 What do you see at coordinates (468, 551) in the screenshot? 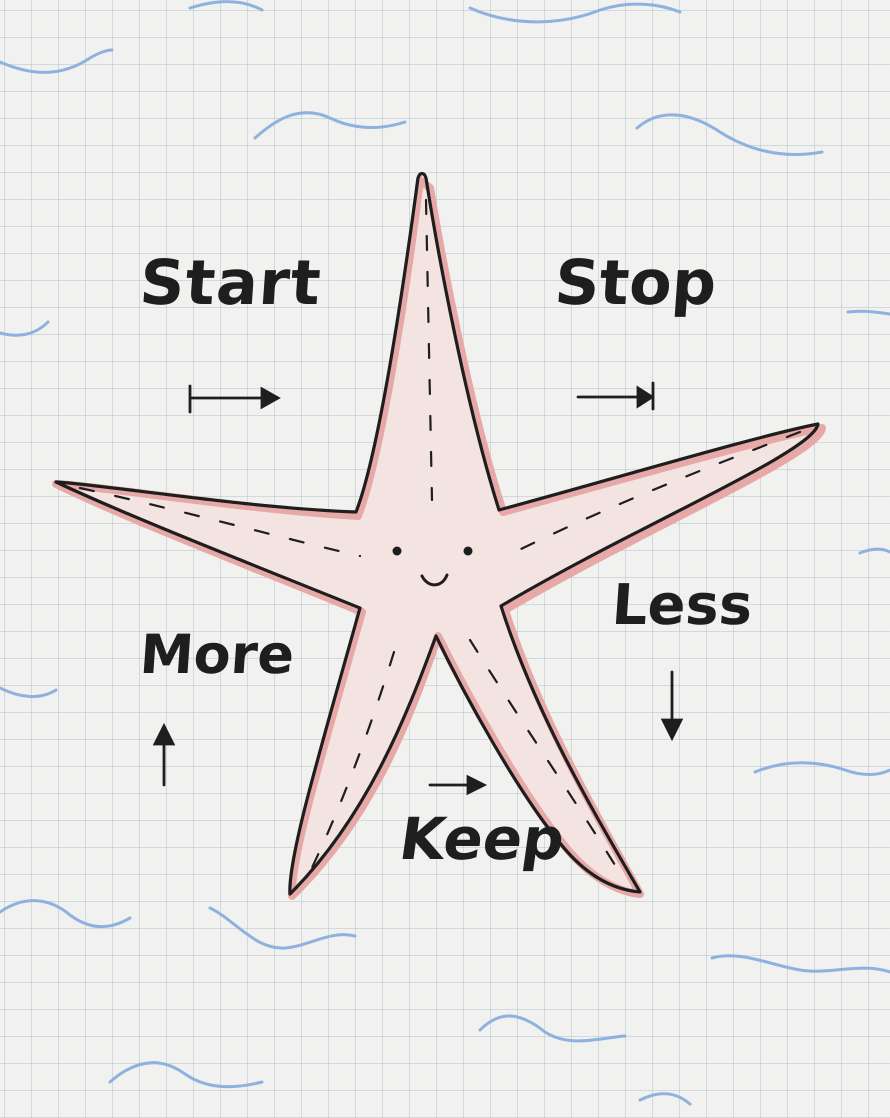
I see `right-eye` at bounding box center [468, 551].